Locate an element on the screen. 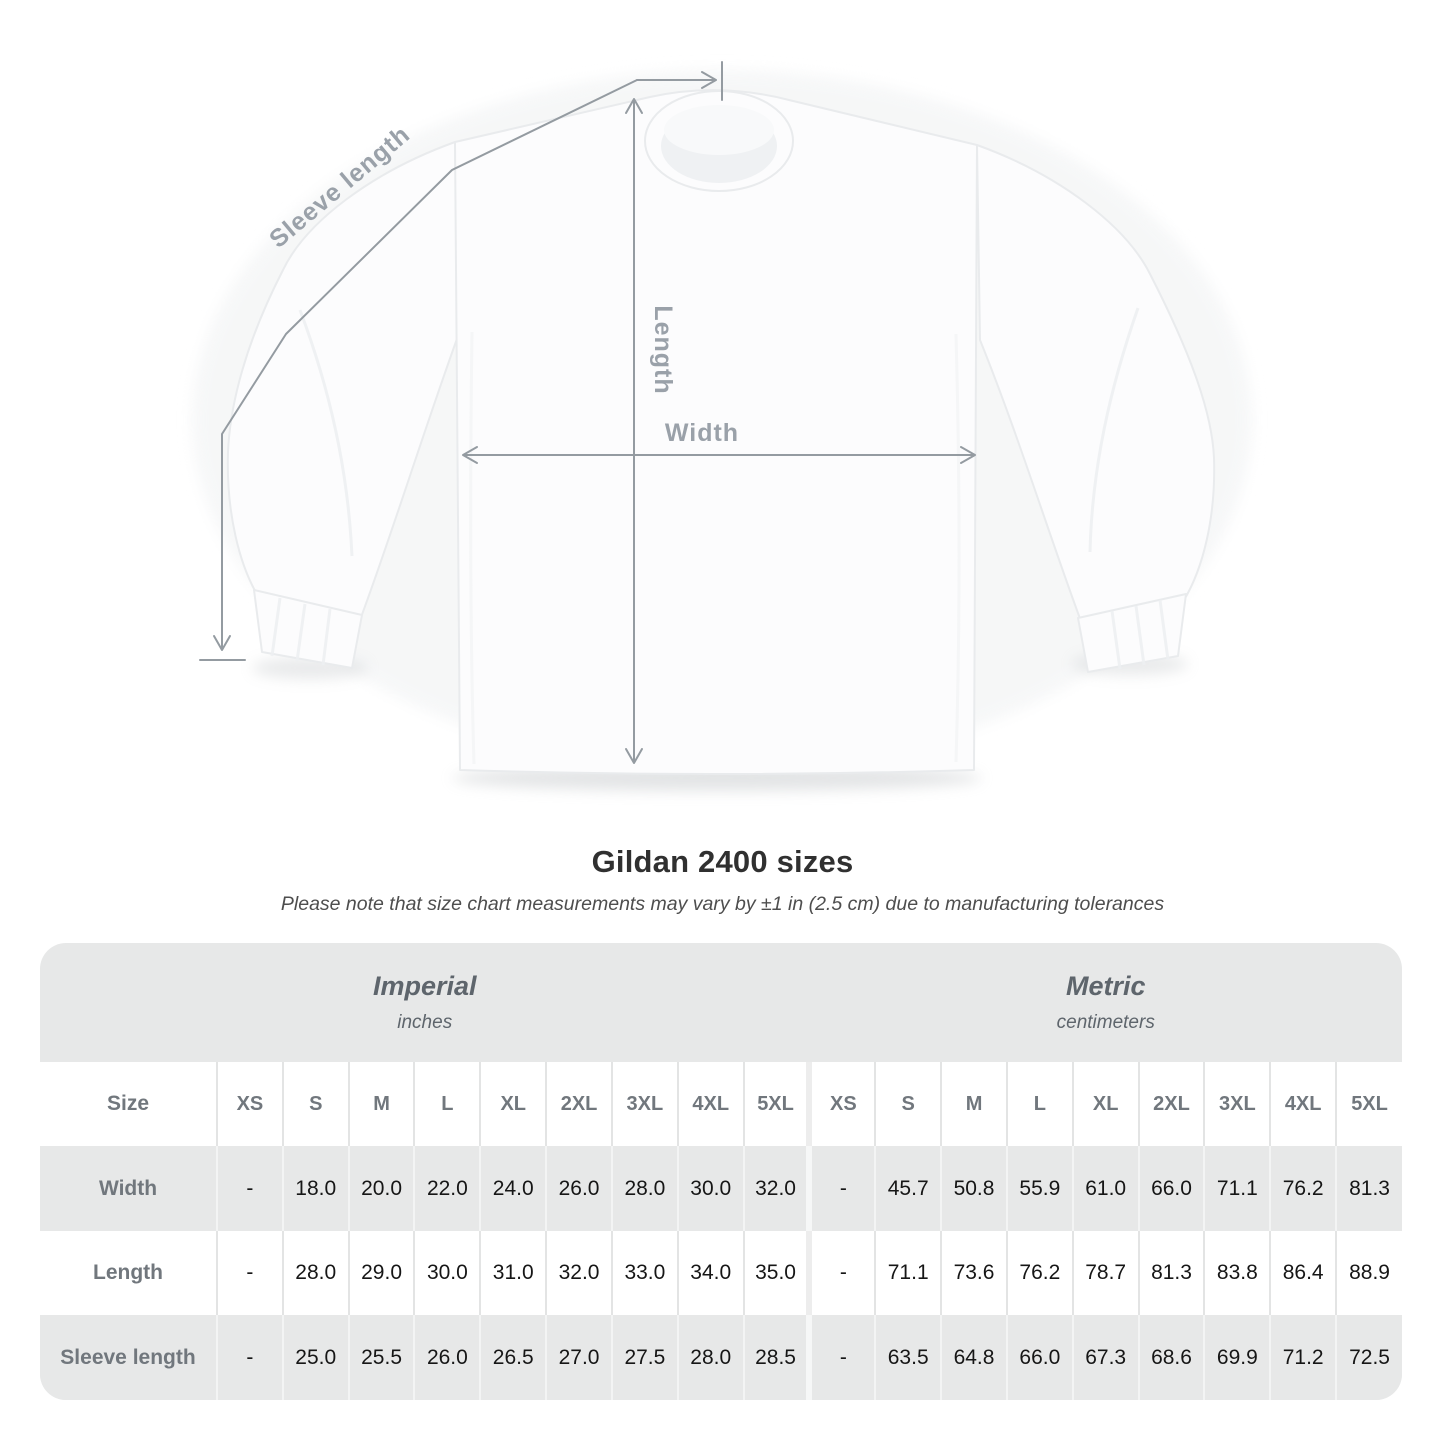 Image resolution: width=1445 pixels, height=1445 pixels. size-header: Size is located at coordinates (128, 1103).